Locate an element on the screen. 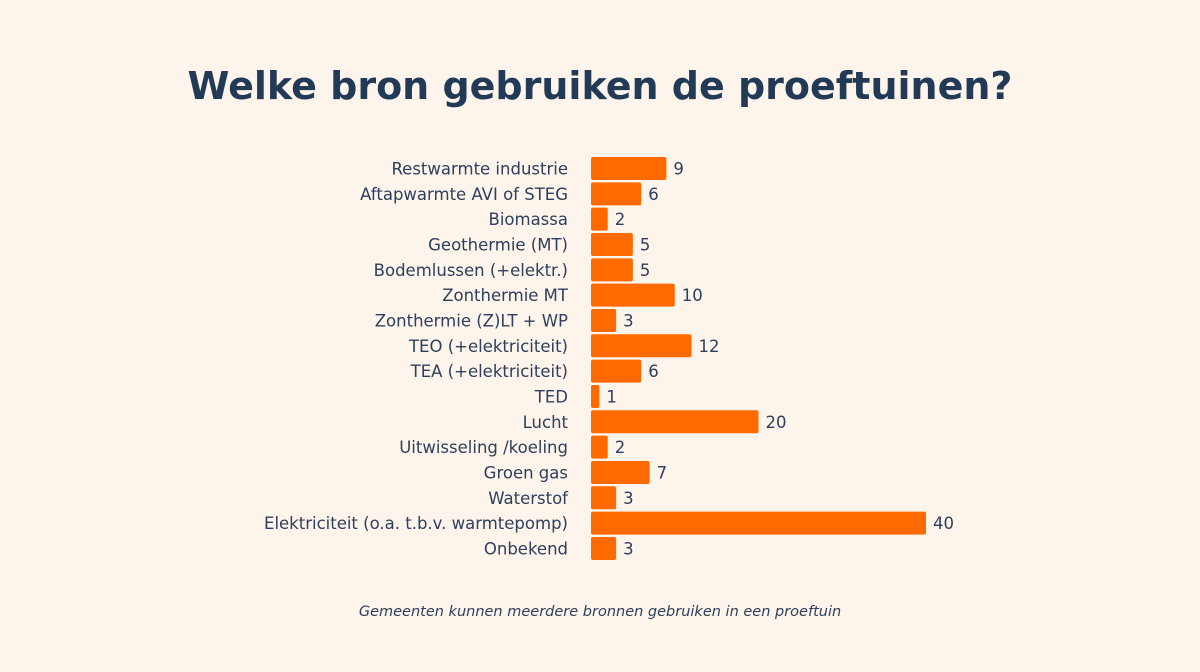 The image size is (1200, 672). value-label: 7 is located at coordinates (662, 472).